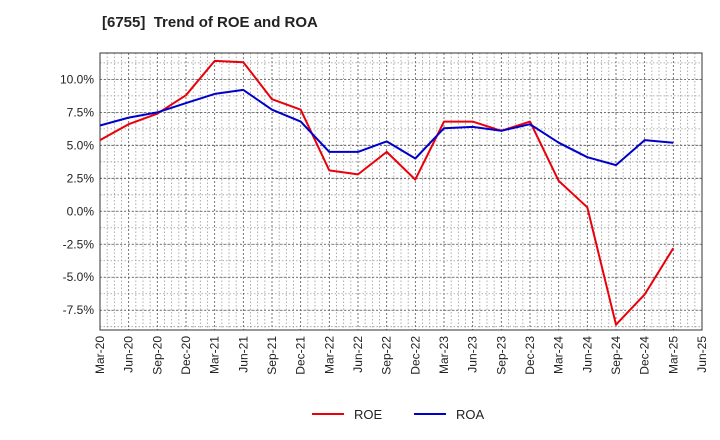 The image size is (720, 440). Describe the element at coordinates (329, 355) in the screenshot. I see `x-tick-label: Mar-22` at that location.